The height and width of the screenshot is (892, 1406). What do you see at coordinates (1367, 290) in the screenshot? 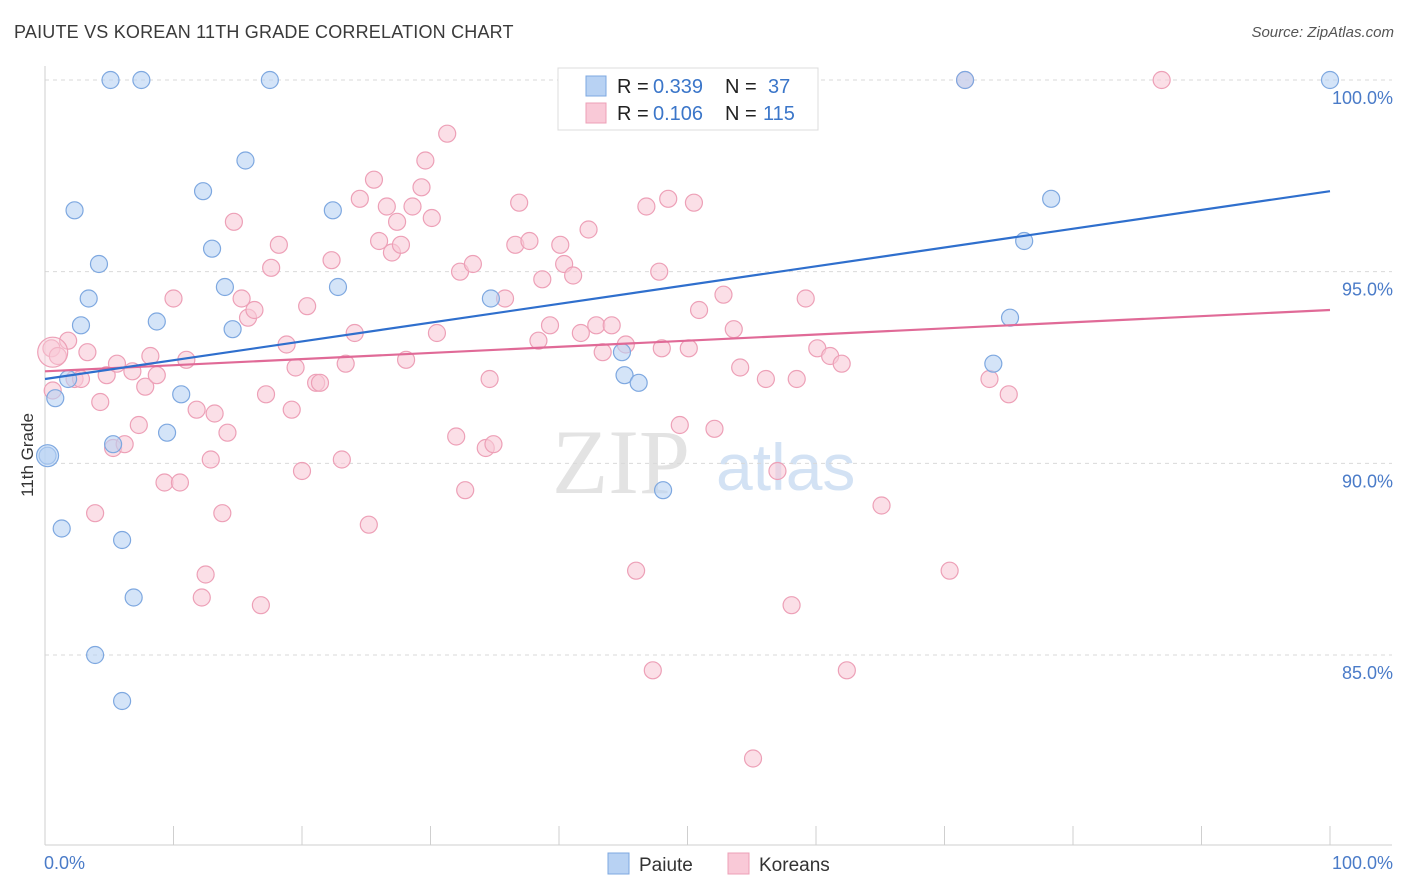
I see `y-tick-label: 95.0%` at bounding box center [1367, 290].